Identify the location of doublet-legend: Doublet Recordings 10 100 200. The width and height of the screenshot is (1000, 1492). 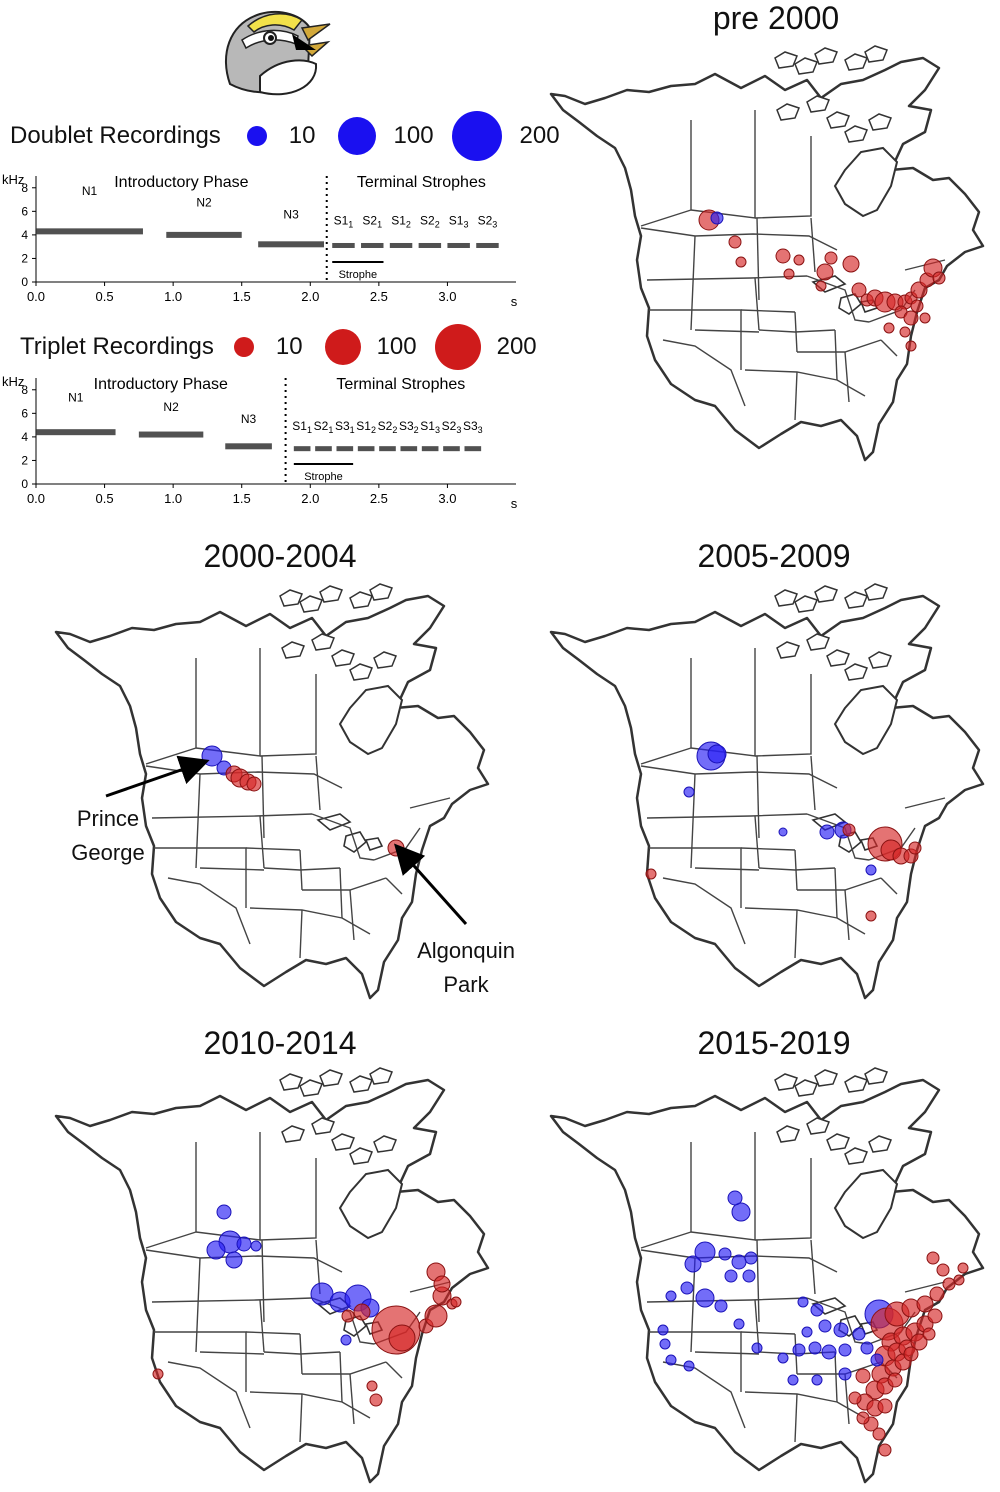
(285, 136).